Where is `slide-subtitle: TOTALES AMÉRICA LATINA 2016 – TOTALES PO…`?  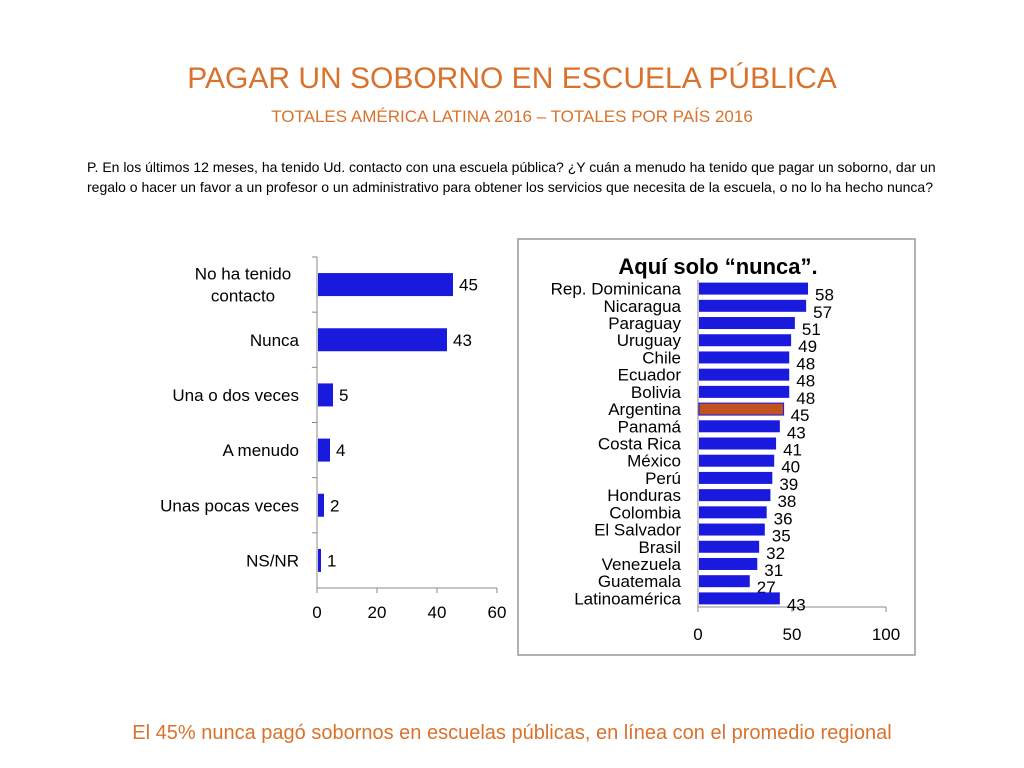
slide-subtitle: TOTALES AMÉRICA LATINA 2016 – TOTALES PO… is located at coordinates (512, 116).